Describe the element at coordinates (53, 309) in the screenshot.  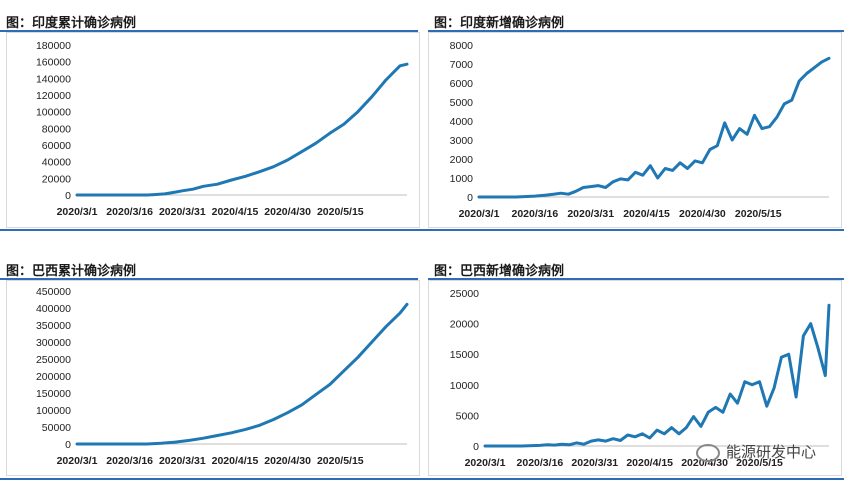
I see `y-tick-label: 400000` at that location.